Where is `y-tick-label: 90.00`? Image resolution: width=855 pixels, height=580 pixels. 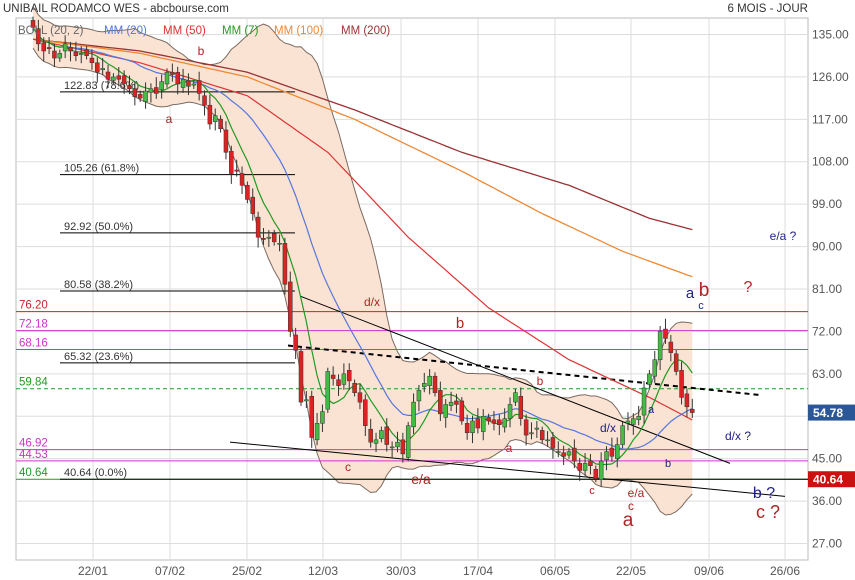 y-tick-label: 90.00 is located at coordinates (827, 247).